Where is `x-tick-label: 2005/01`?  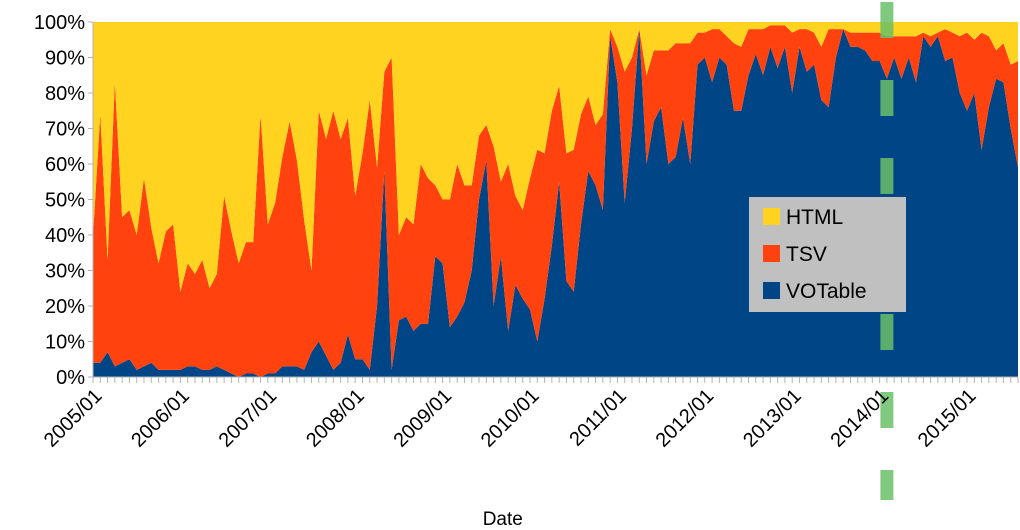 x-tick-label: 2005/01 is located at coordinates (73, 418).